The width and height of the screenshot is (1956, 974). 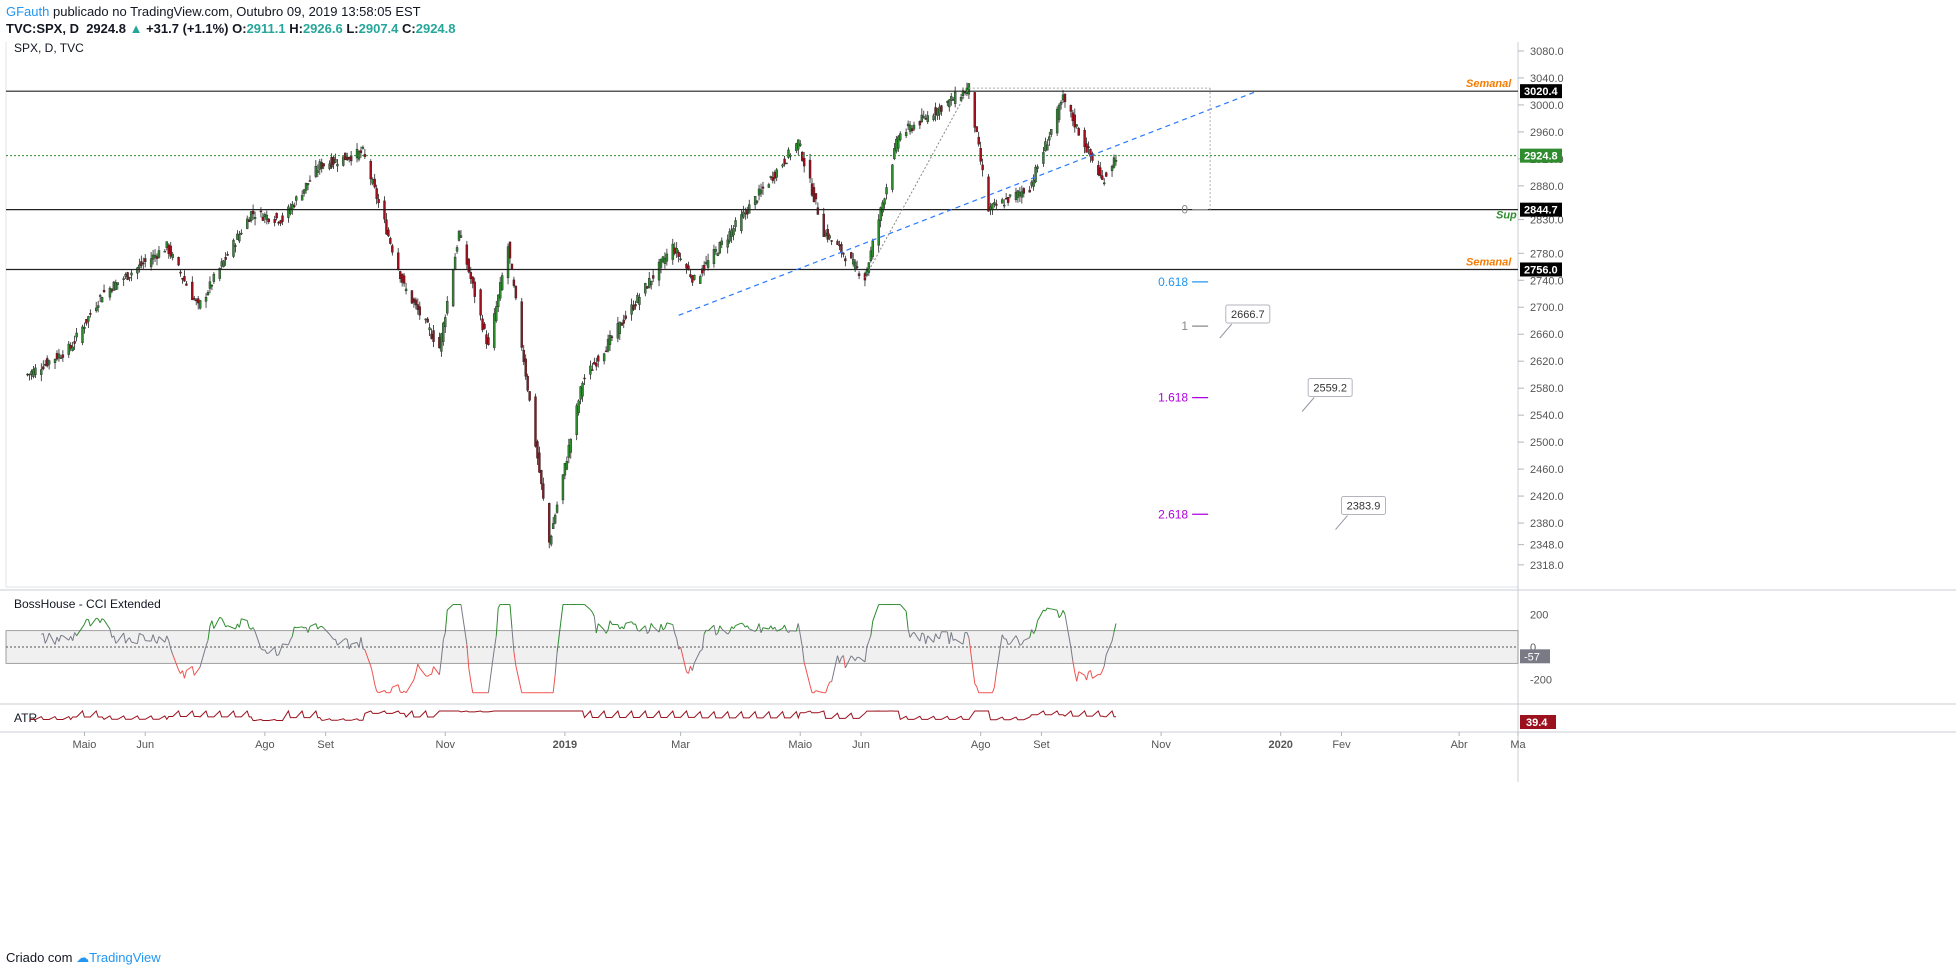 I want to click on y-tick-label: 2380.0, so click(x=1547, y=524).